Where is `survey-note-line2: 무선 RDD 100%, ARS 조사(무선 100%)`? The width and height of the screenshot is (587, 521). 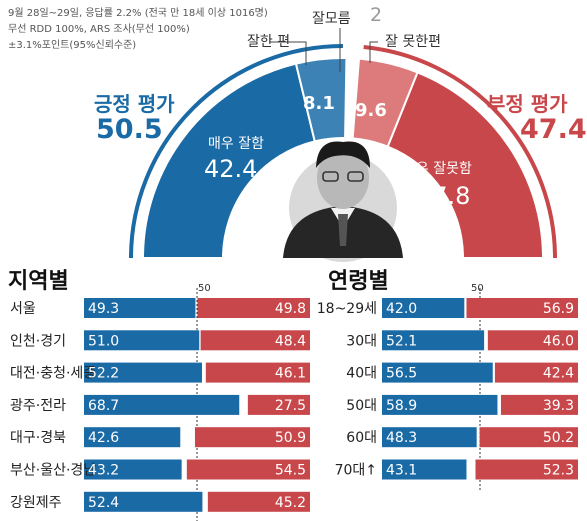 survey-note-line2: 무선 RDD 100%, ARS 조사(무선 100%) is located at coordinates (99, 29).